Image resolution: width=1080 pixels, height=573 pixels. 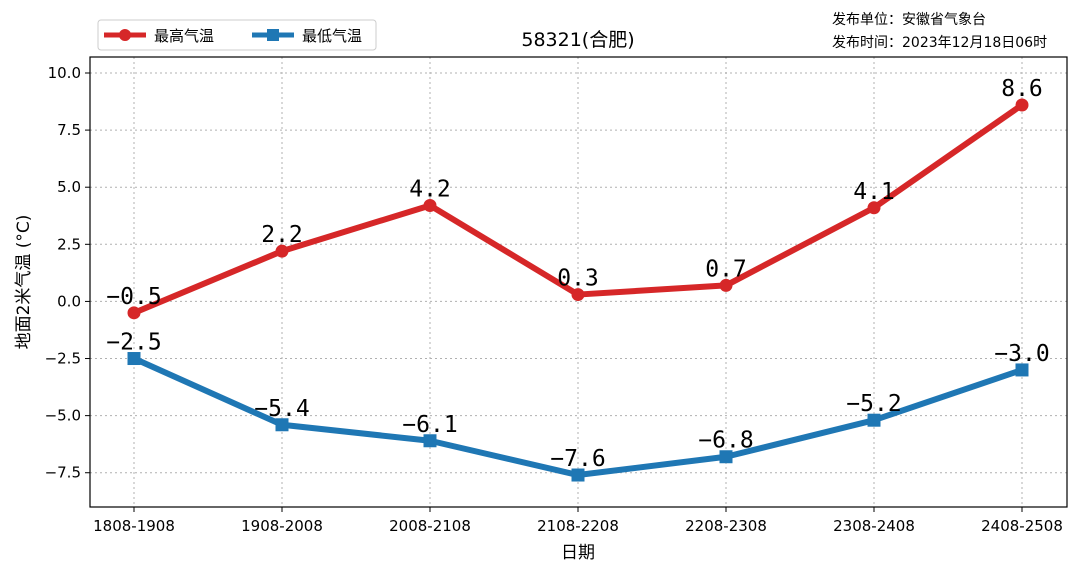 I want to click on y-tick-label: 2.5, so click(x=69, y=244).